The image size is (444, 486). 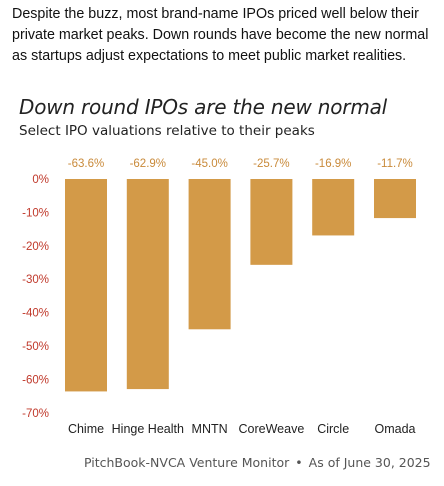 What do you see at coordinates (35, 213) in the screenshot?
I see `y-tick-label: -10%` at bounding box center [35, 213].